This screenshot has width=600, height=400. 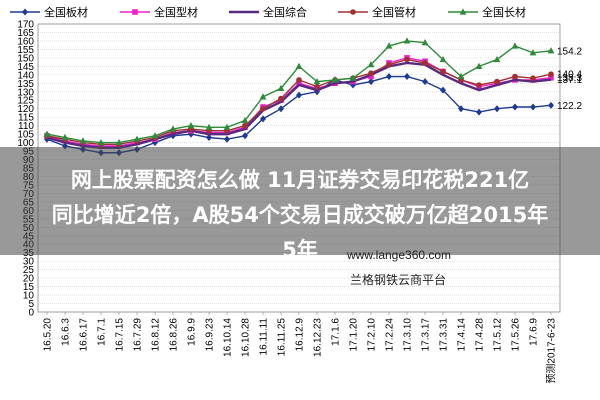 I want to click on x-tick-label: 17.2.10, so click(x=372, y=335).